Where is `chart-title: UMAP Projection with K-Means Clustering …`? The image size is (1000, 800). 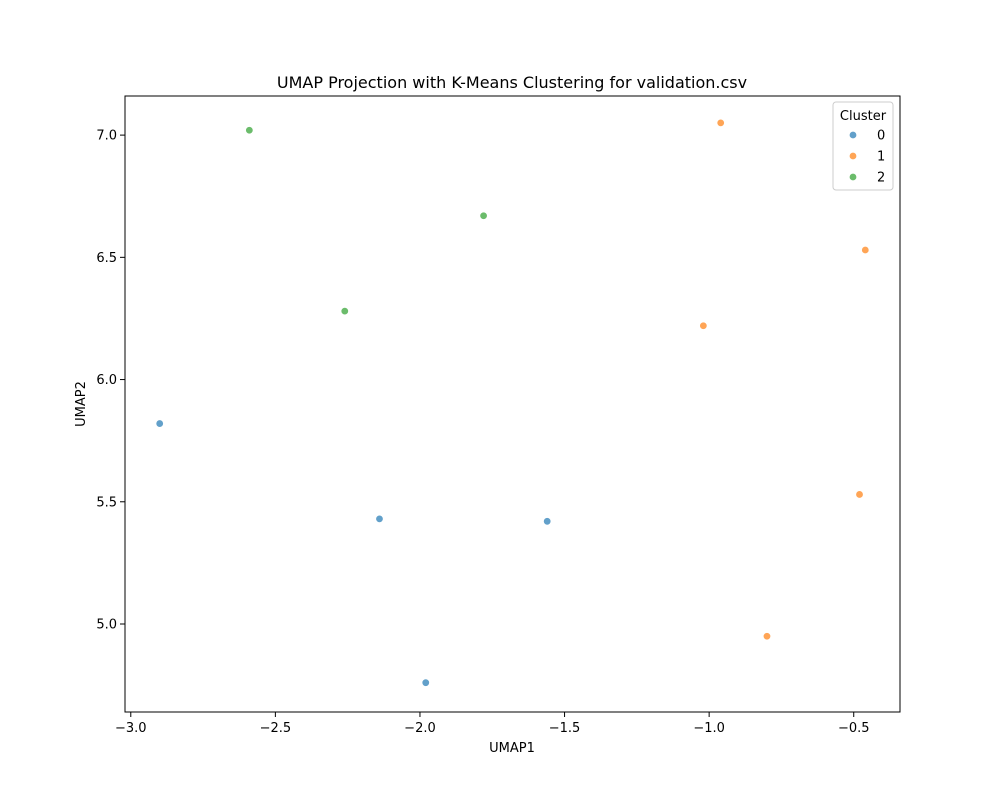 chart-title: UMAP Projection with K-Means Clustering … is located at coordinates (512, 82).